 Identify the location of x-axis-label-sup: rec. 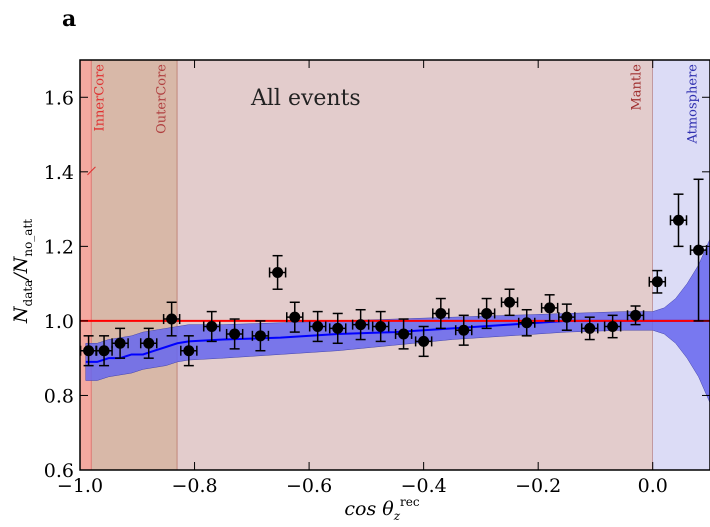
(410, 502).